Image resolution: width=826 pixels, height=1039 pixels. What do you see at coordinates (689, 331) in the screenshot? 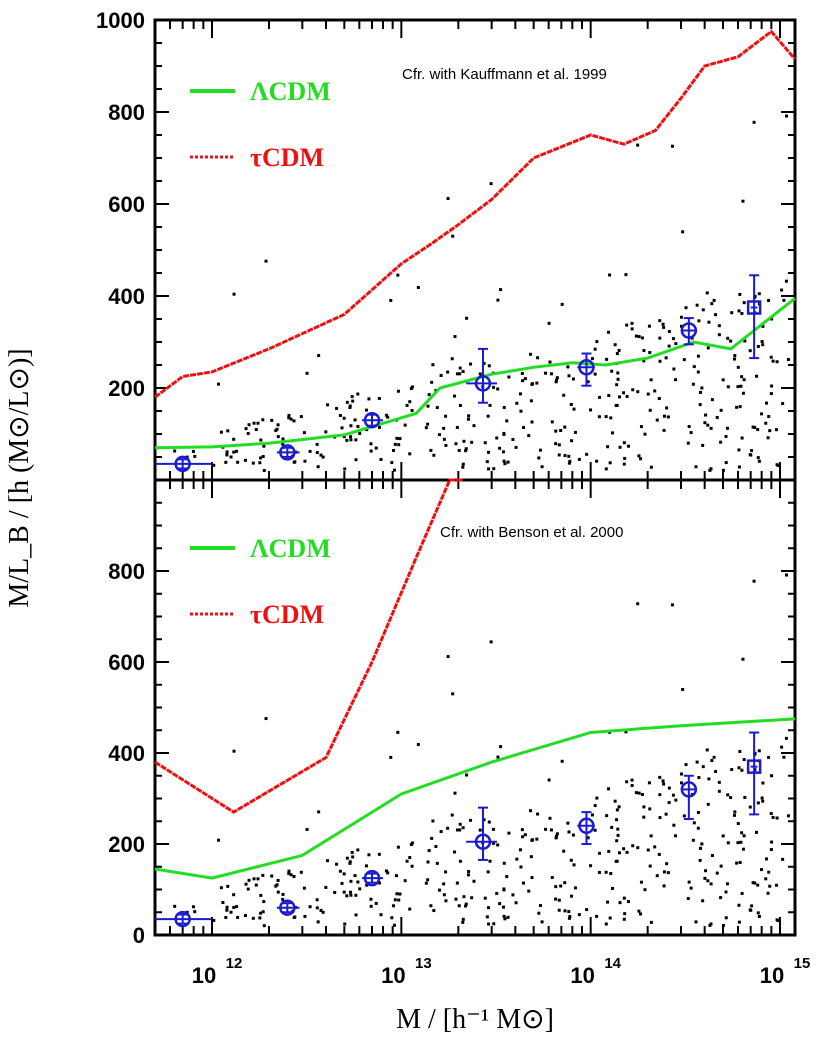
I see `observed-point` at bounding box center [689, 331].